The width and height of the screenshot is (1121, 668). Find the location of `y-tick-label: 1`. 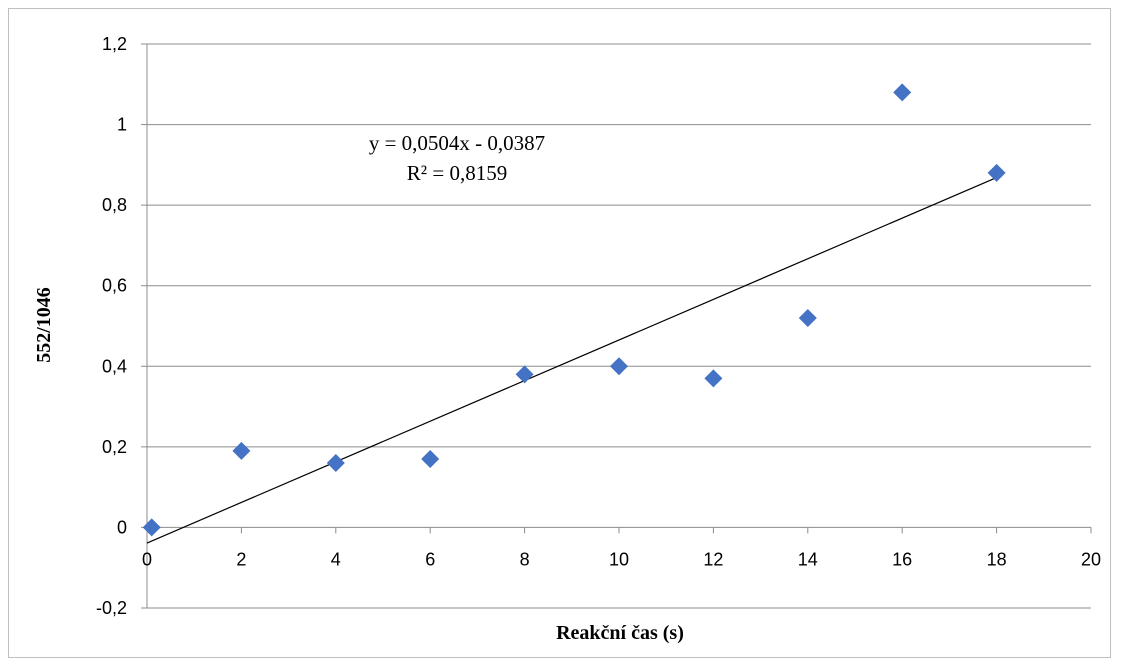

y-tick-label: 1 is located at coordinates (122, 125).